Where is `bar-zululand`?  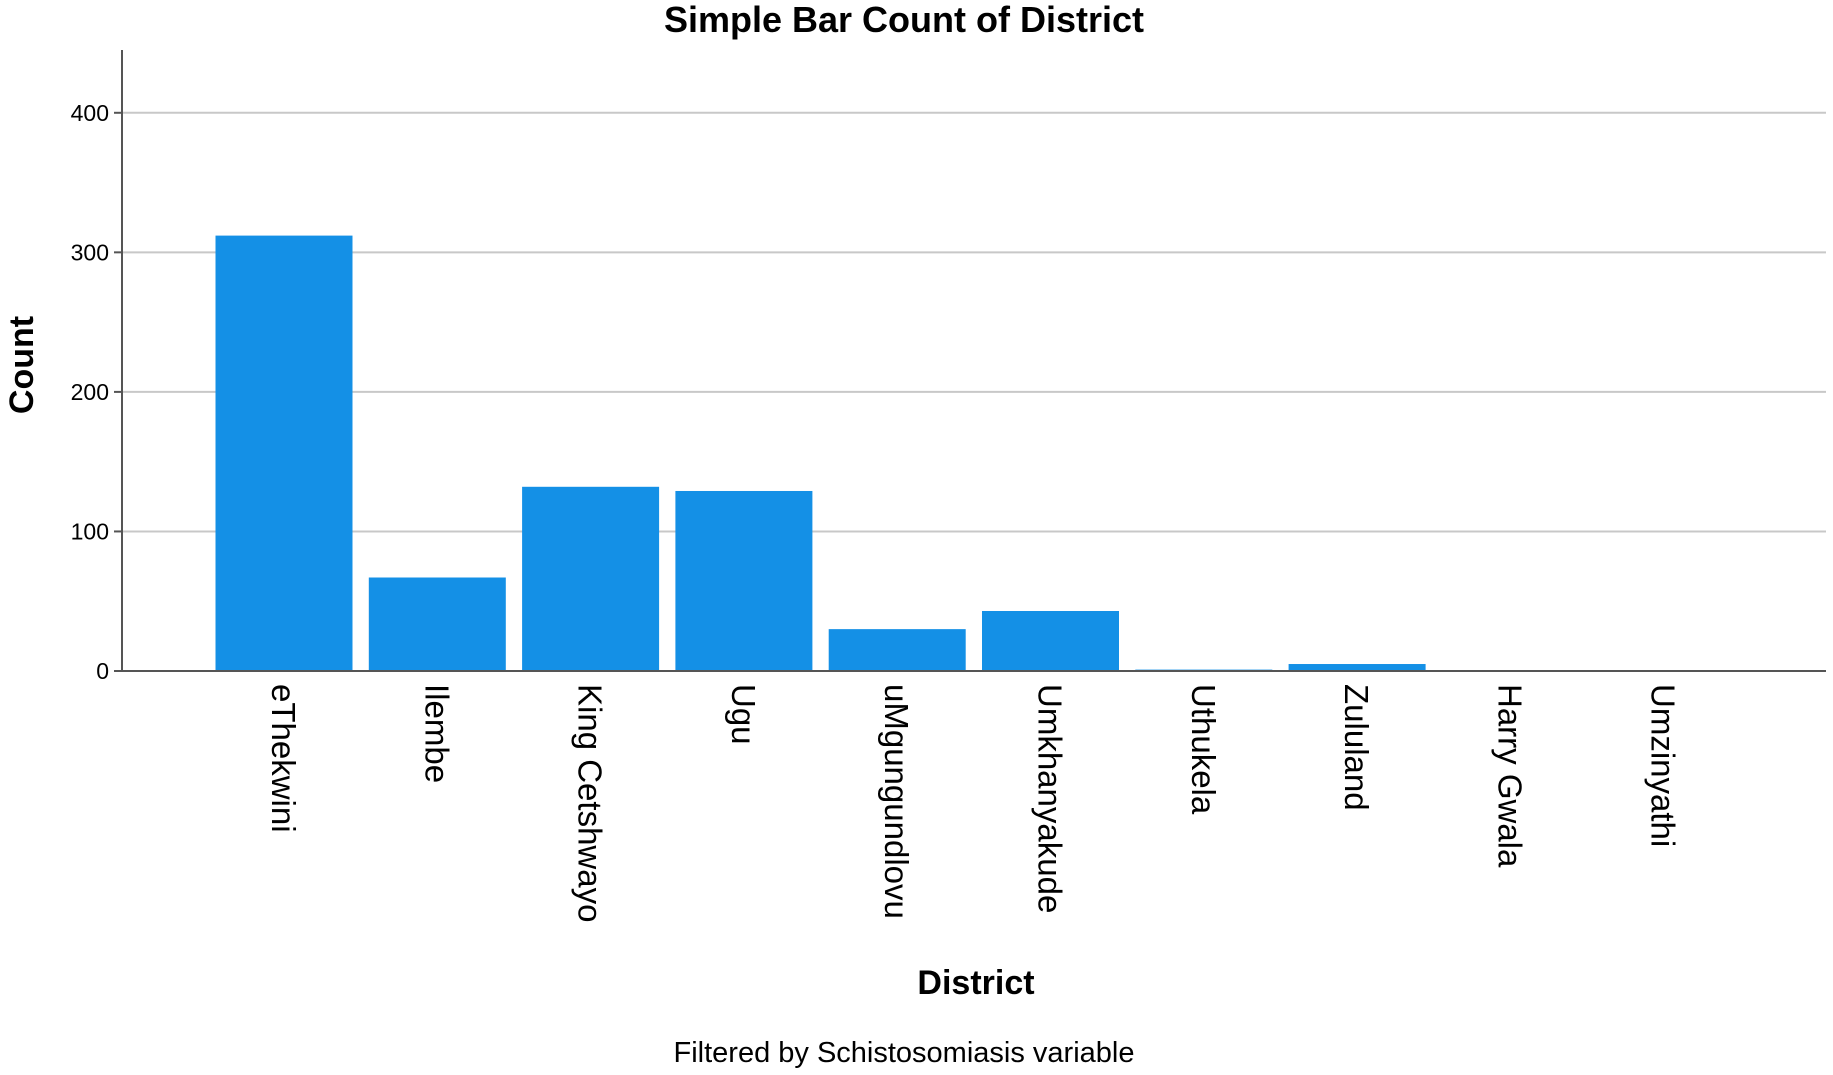
bar-zululand is located at coordinates (1357, 667).